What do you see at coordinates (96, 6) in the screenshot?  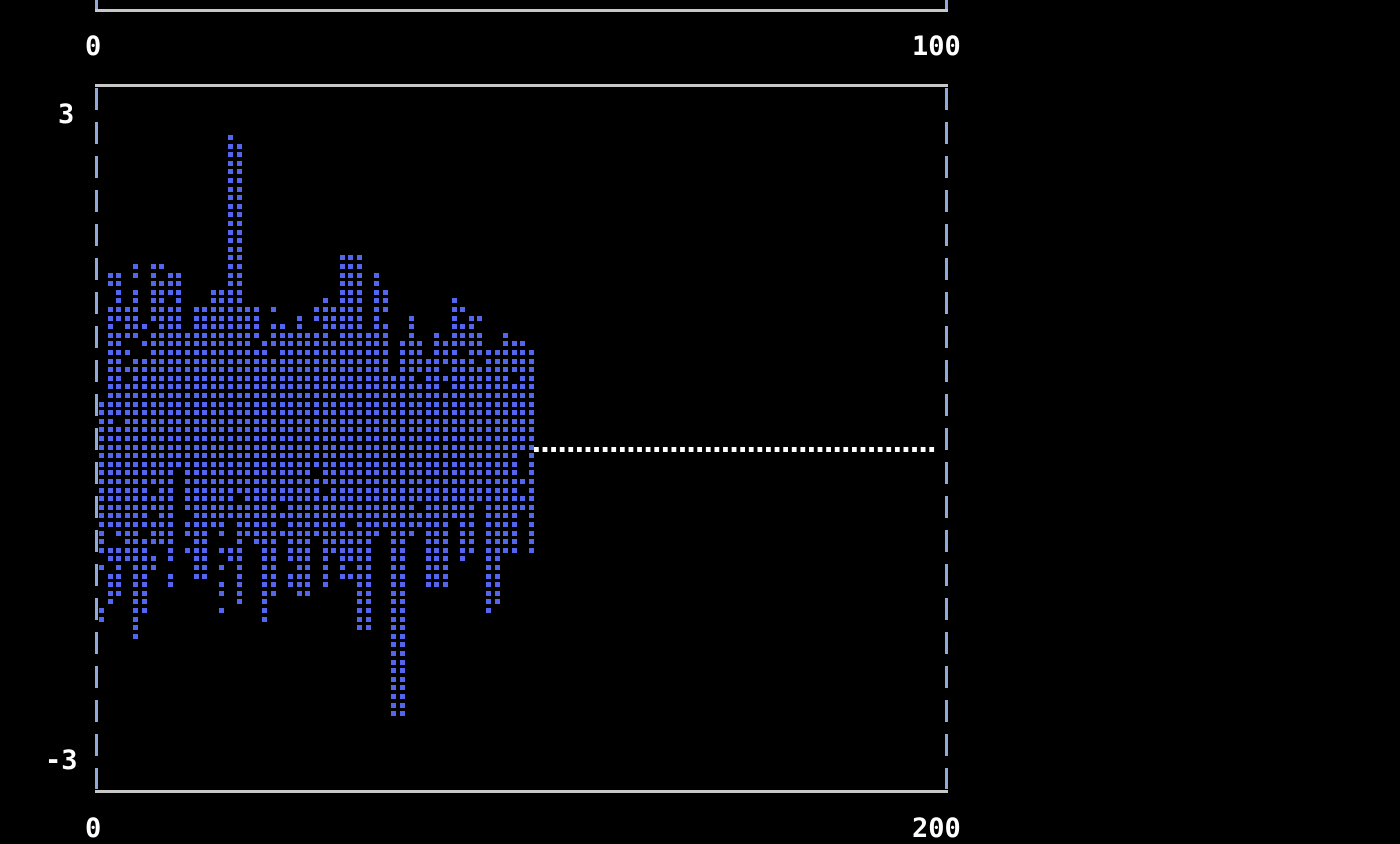 I see `top-plot-left-border` at bounding box center [96, 6].